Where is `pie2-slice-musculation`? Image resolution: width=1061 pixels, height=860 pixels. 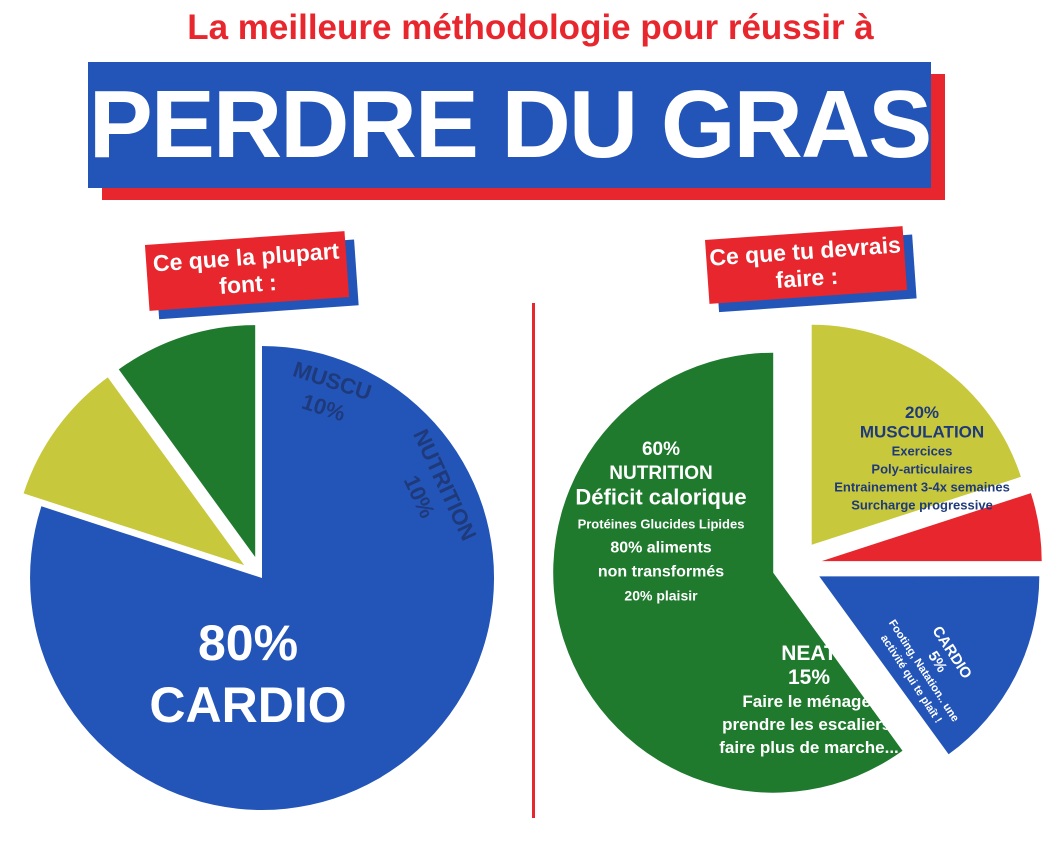 pie2-slice-musculation is located at coordinates (916, 434).